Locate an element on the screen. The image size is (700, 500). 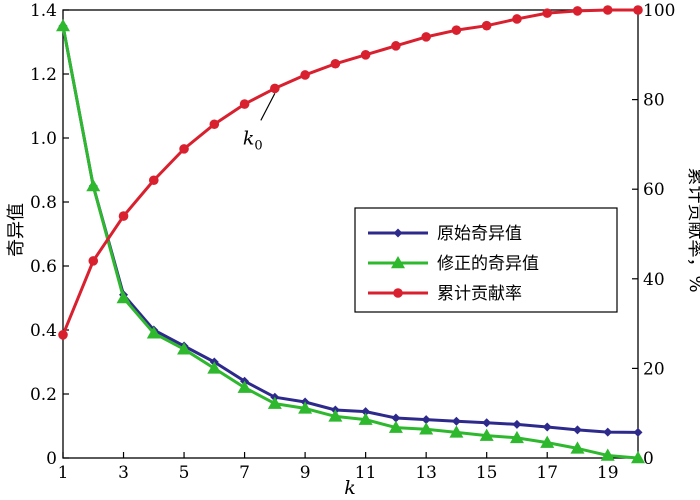
legend-item: 原始奇异值 is located at coordinates (445, 234).